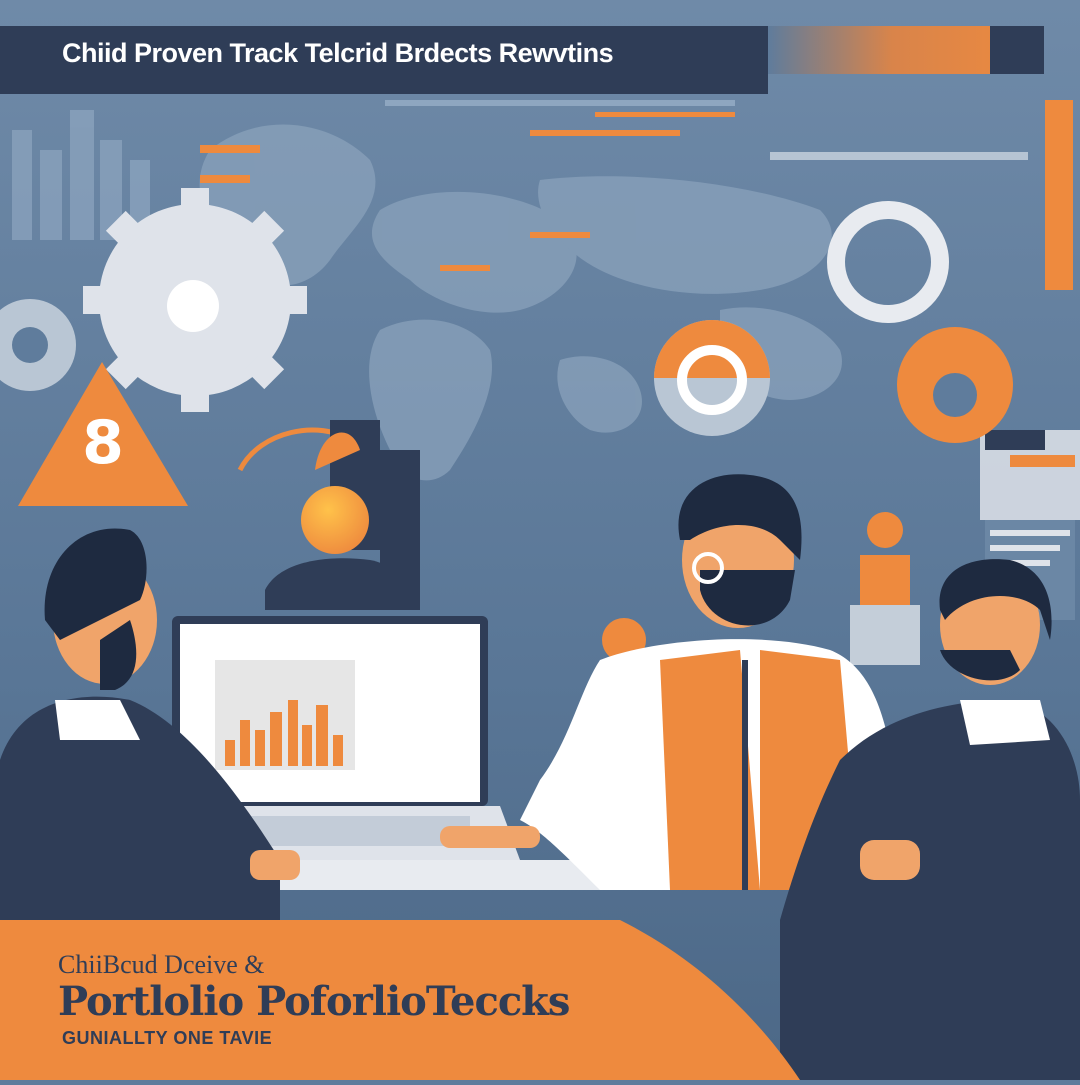 The image size is (1080, 1085). Describe the element at coordinates (712, 378) in the screenshot. I see `target-icon` at that location.